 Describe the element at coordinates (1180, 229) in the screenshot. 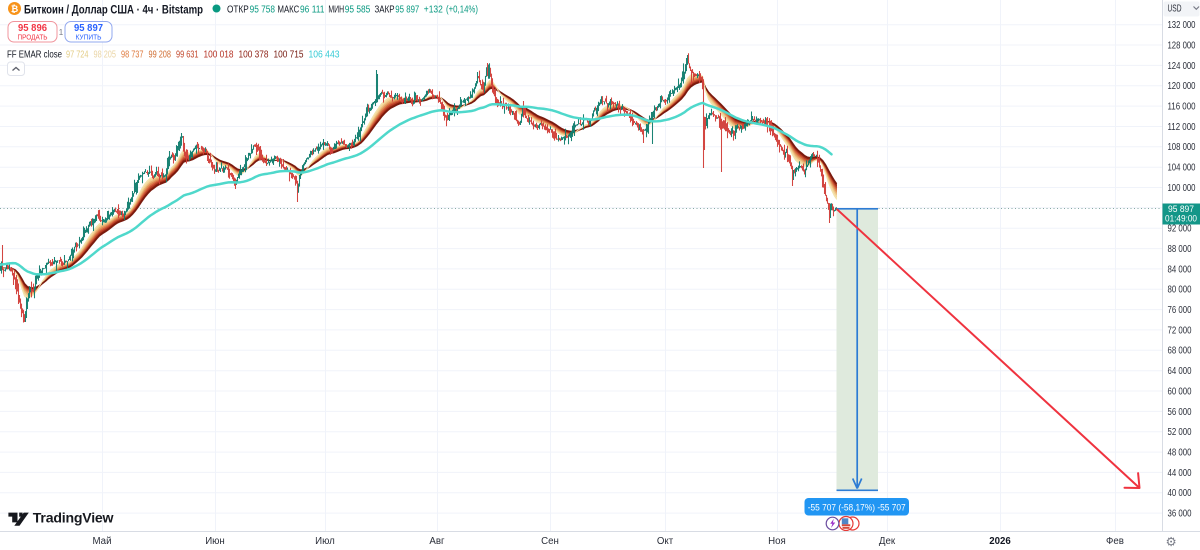

I see `svg-text: 92 000` at that location.